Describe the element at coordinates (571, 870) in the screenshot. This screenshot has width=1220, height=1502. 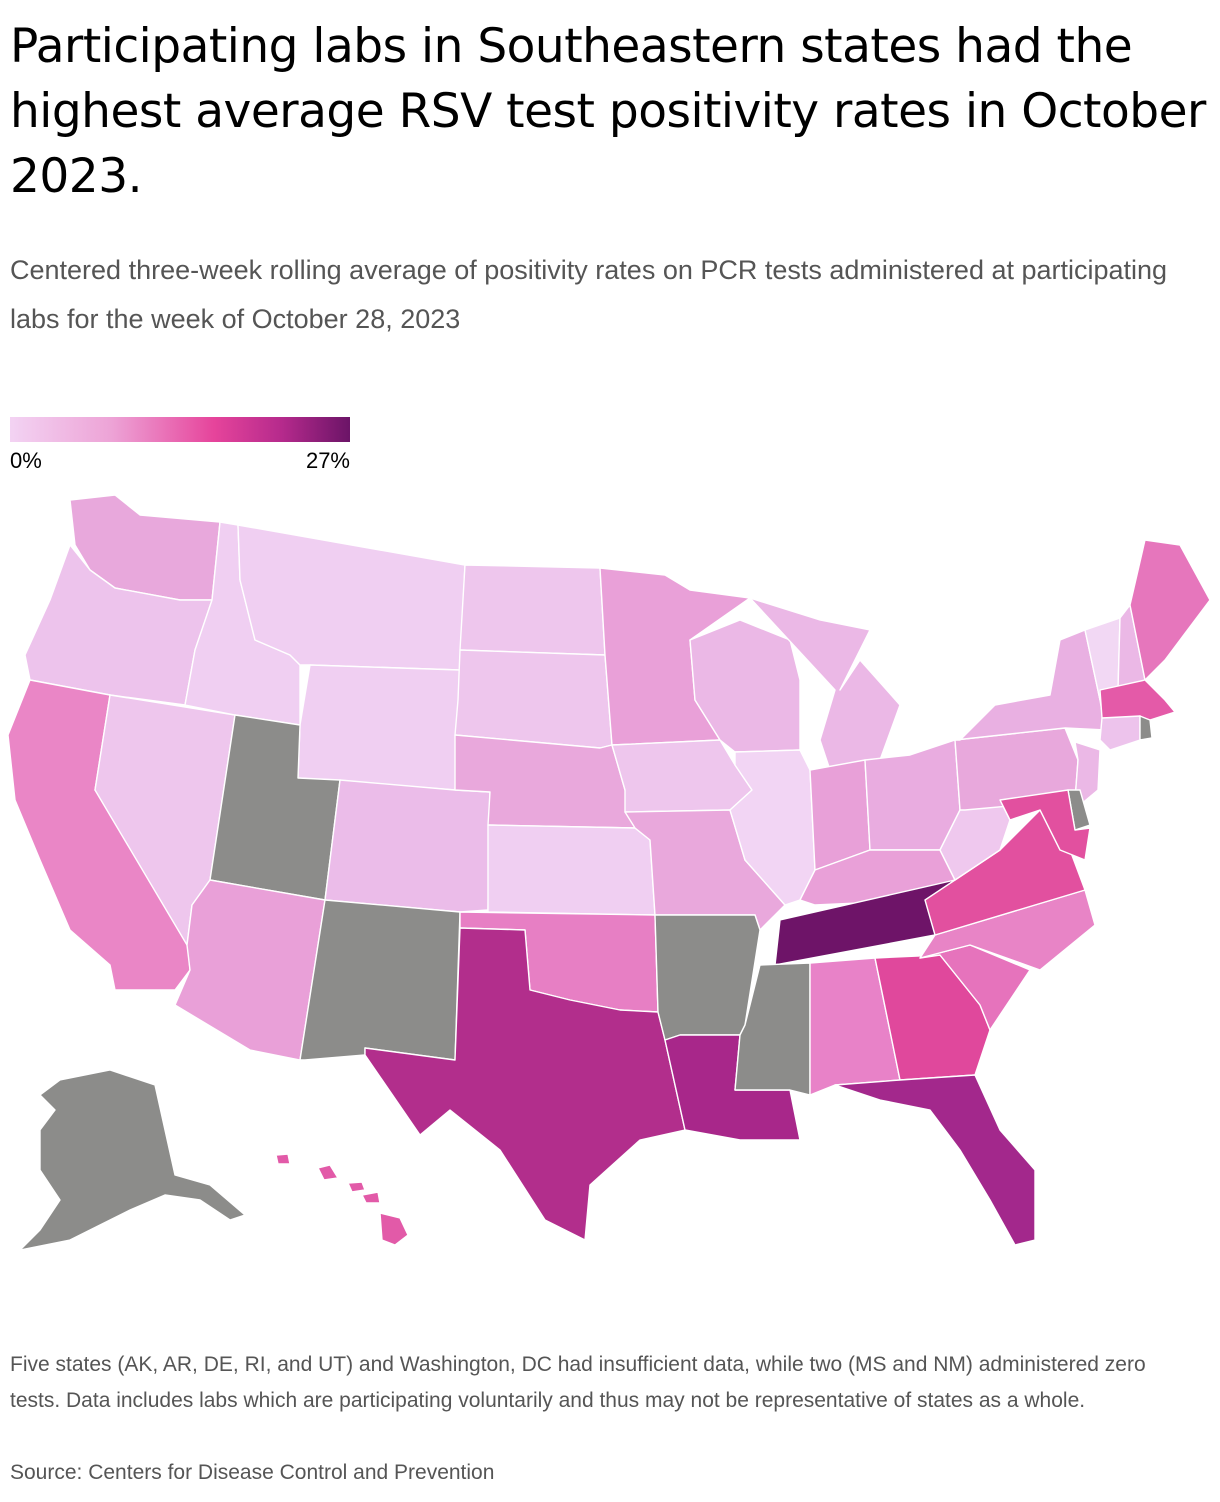
I see `state-ks` at that location.